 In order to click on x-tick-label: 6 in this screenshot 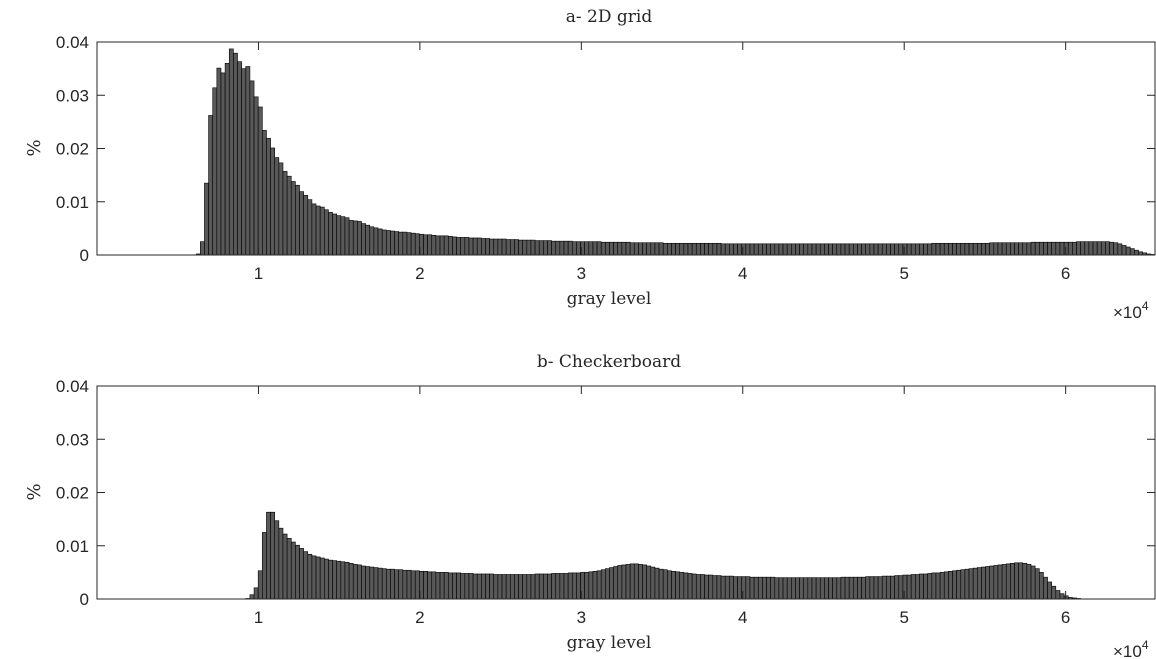, I will do `click(1065, 617)`.